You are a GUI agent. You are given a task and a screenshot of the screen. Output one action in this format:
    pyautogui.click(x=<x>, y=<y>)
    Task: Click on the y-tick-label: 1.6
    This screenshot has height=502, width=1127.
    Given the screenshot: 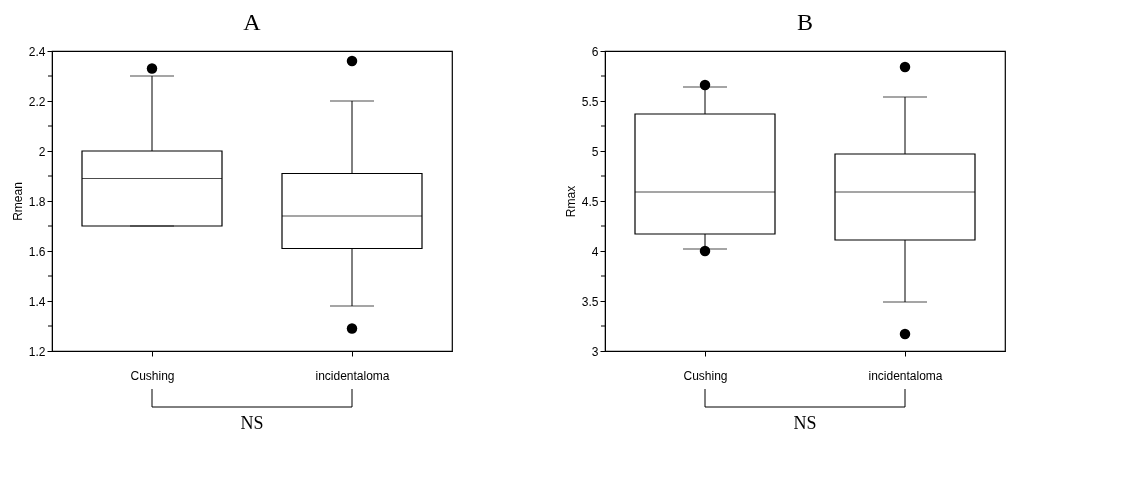 What is the action you would take?
    pyautogui.click(x=37, y=251)
    